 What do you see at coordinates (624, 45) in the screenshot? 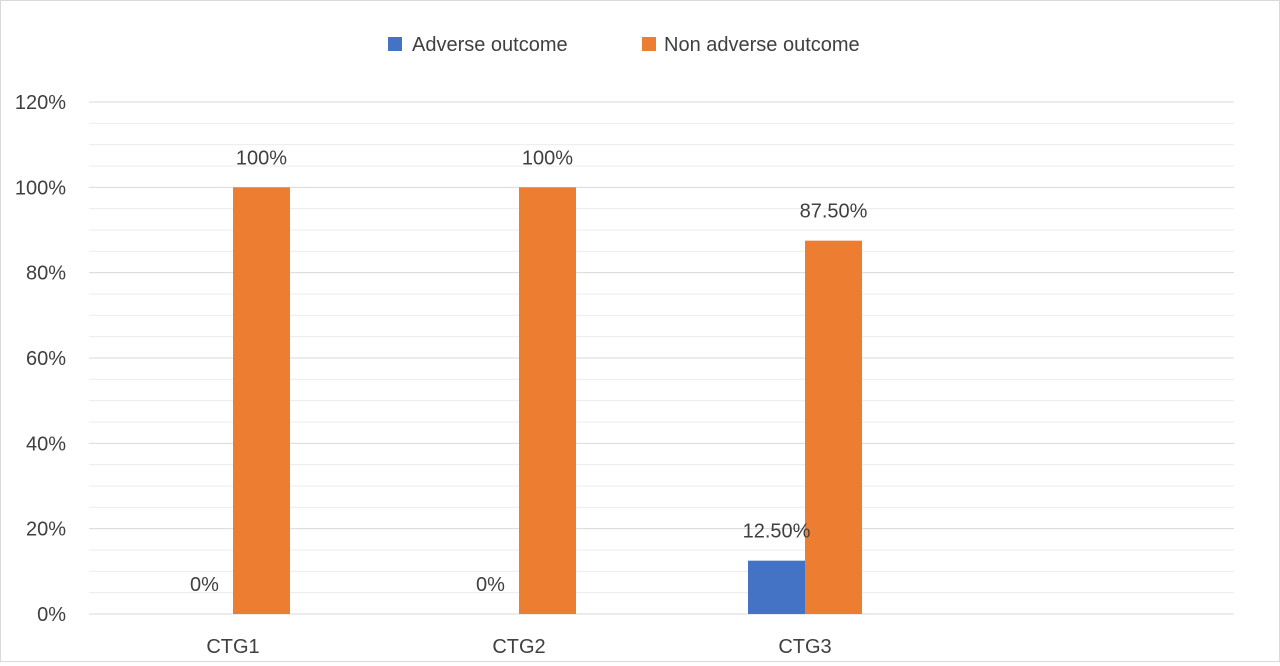
I see `legend: Adverse outcome Non adverse outcome` at bounding box center [624, 45].